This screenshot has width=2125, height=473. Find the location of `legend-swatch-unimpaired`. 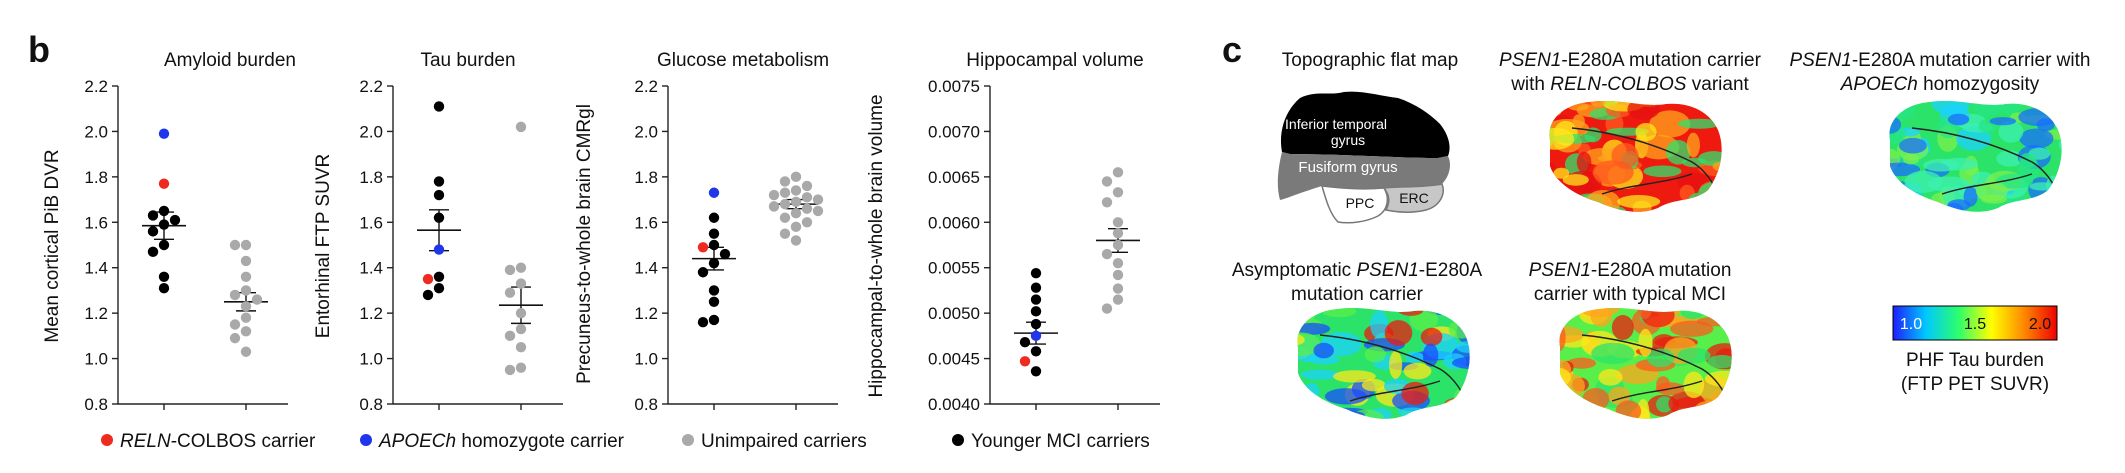

legend-swatch-unimpaired is located at coordinates (688, 440).